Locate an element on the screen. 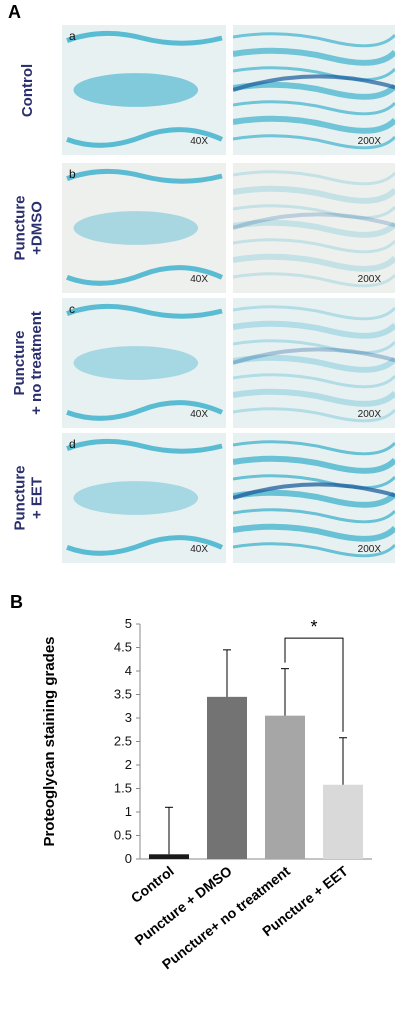 Image resolution: width=400 pixels, height=1032 pixels. row-label-d: Puncture + EET is located at coordinates (28, 498).